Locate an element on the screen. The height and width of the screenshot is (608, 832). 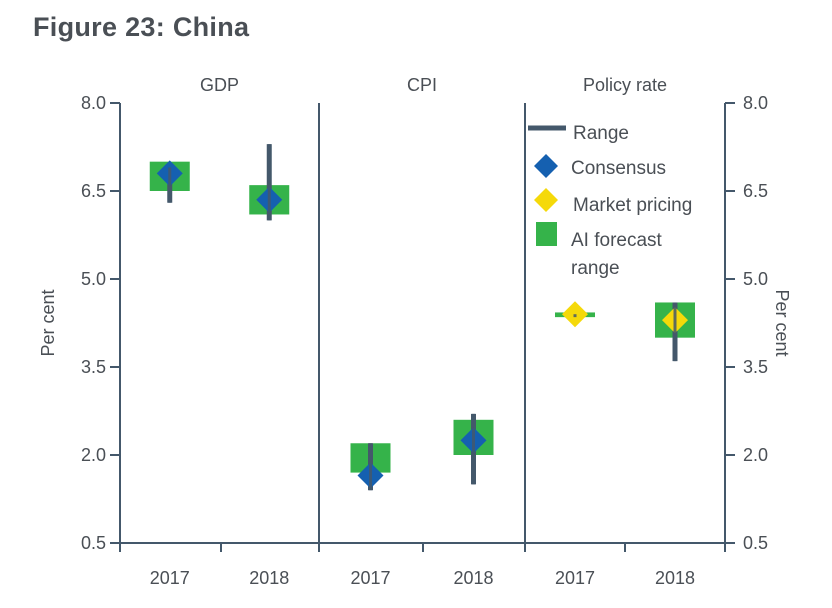
y-tick-label-left: 2.0 is located at coordinates (93, 455).